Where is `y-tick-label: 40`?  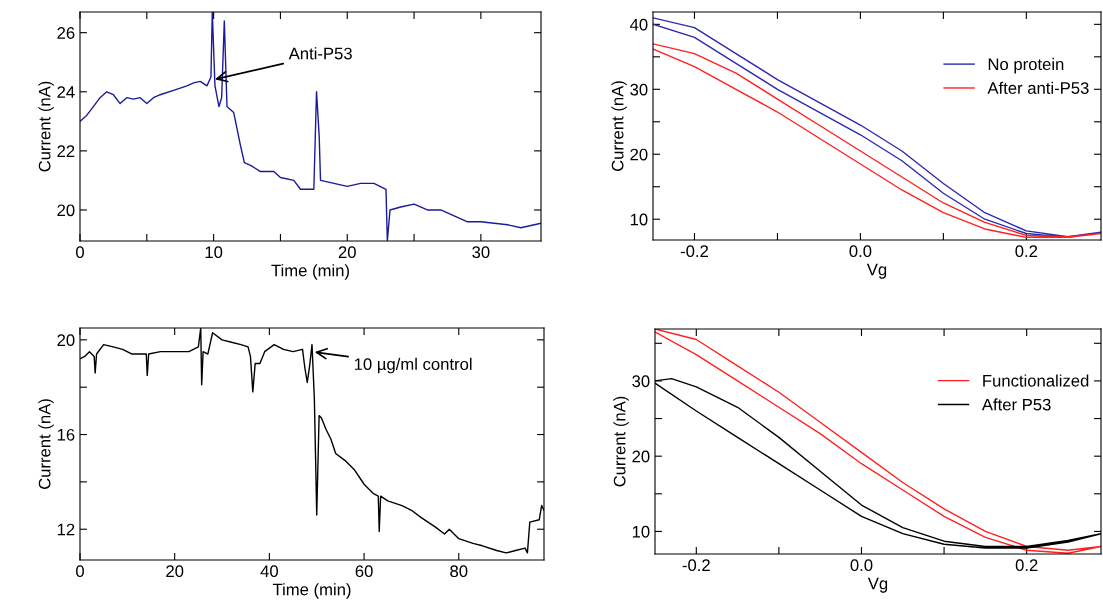 y-tick-label: 40 is located at coordinates (638, 24).